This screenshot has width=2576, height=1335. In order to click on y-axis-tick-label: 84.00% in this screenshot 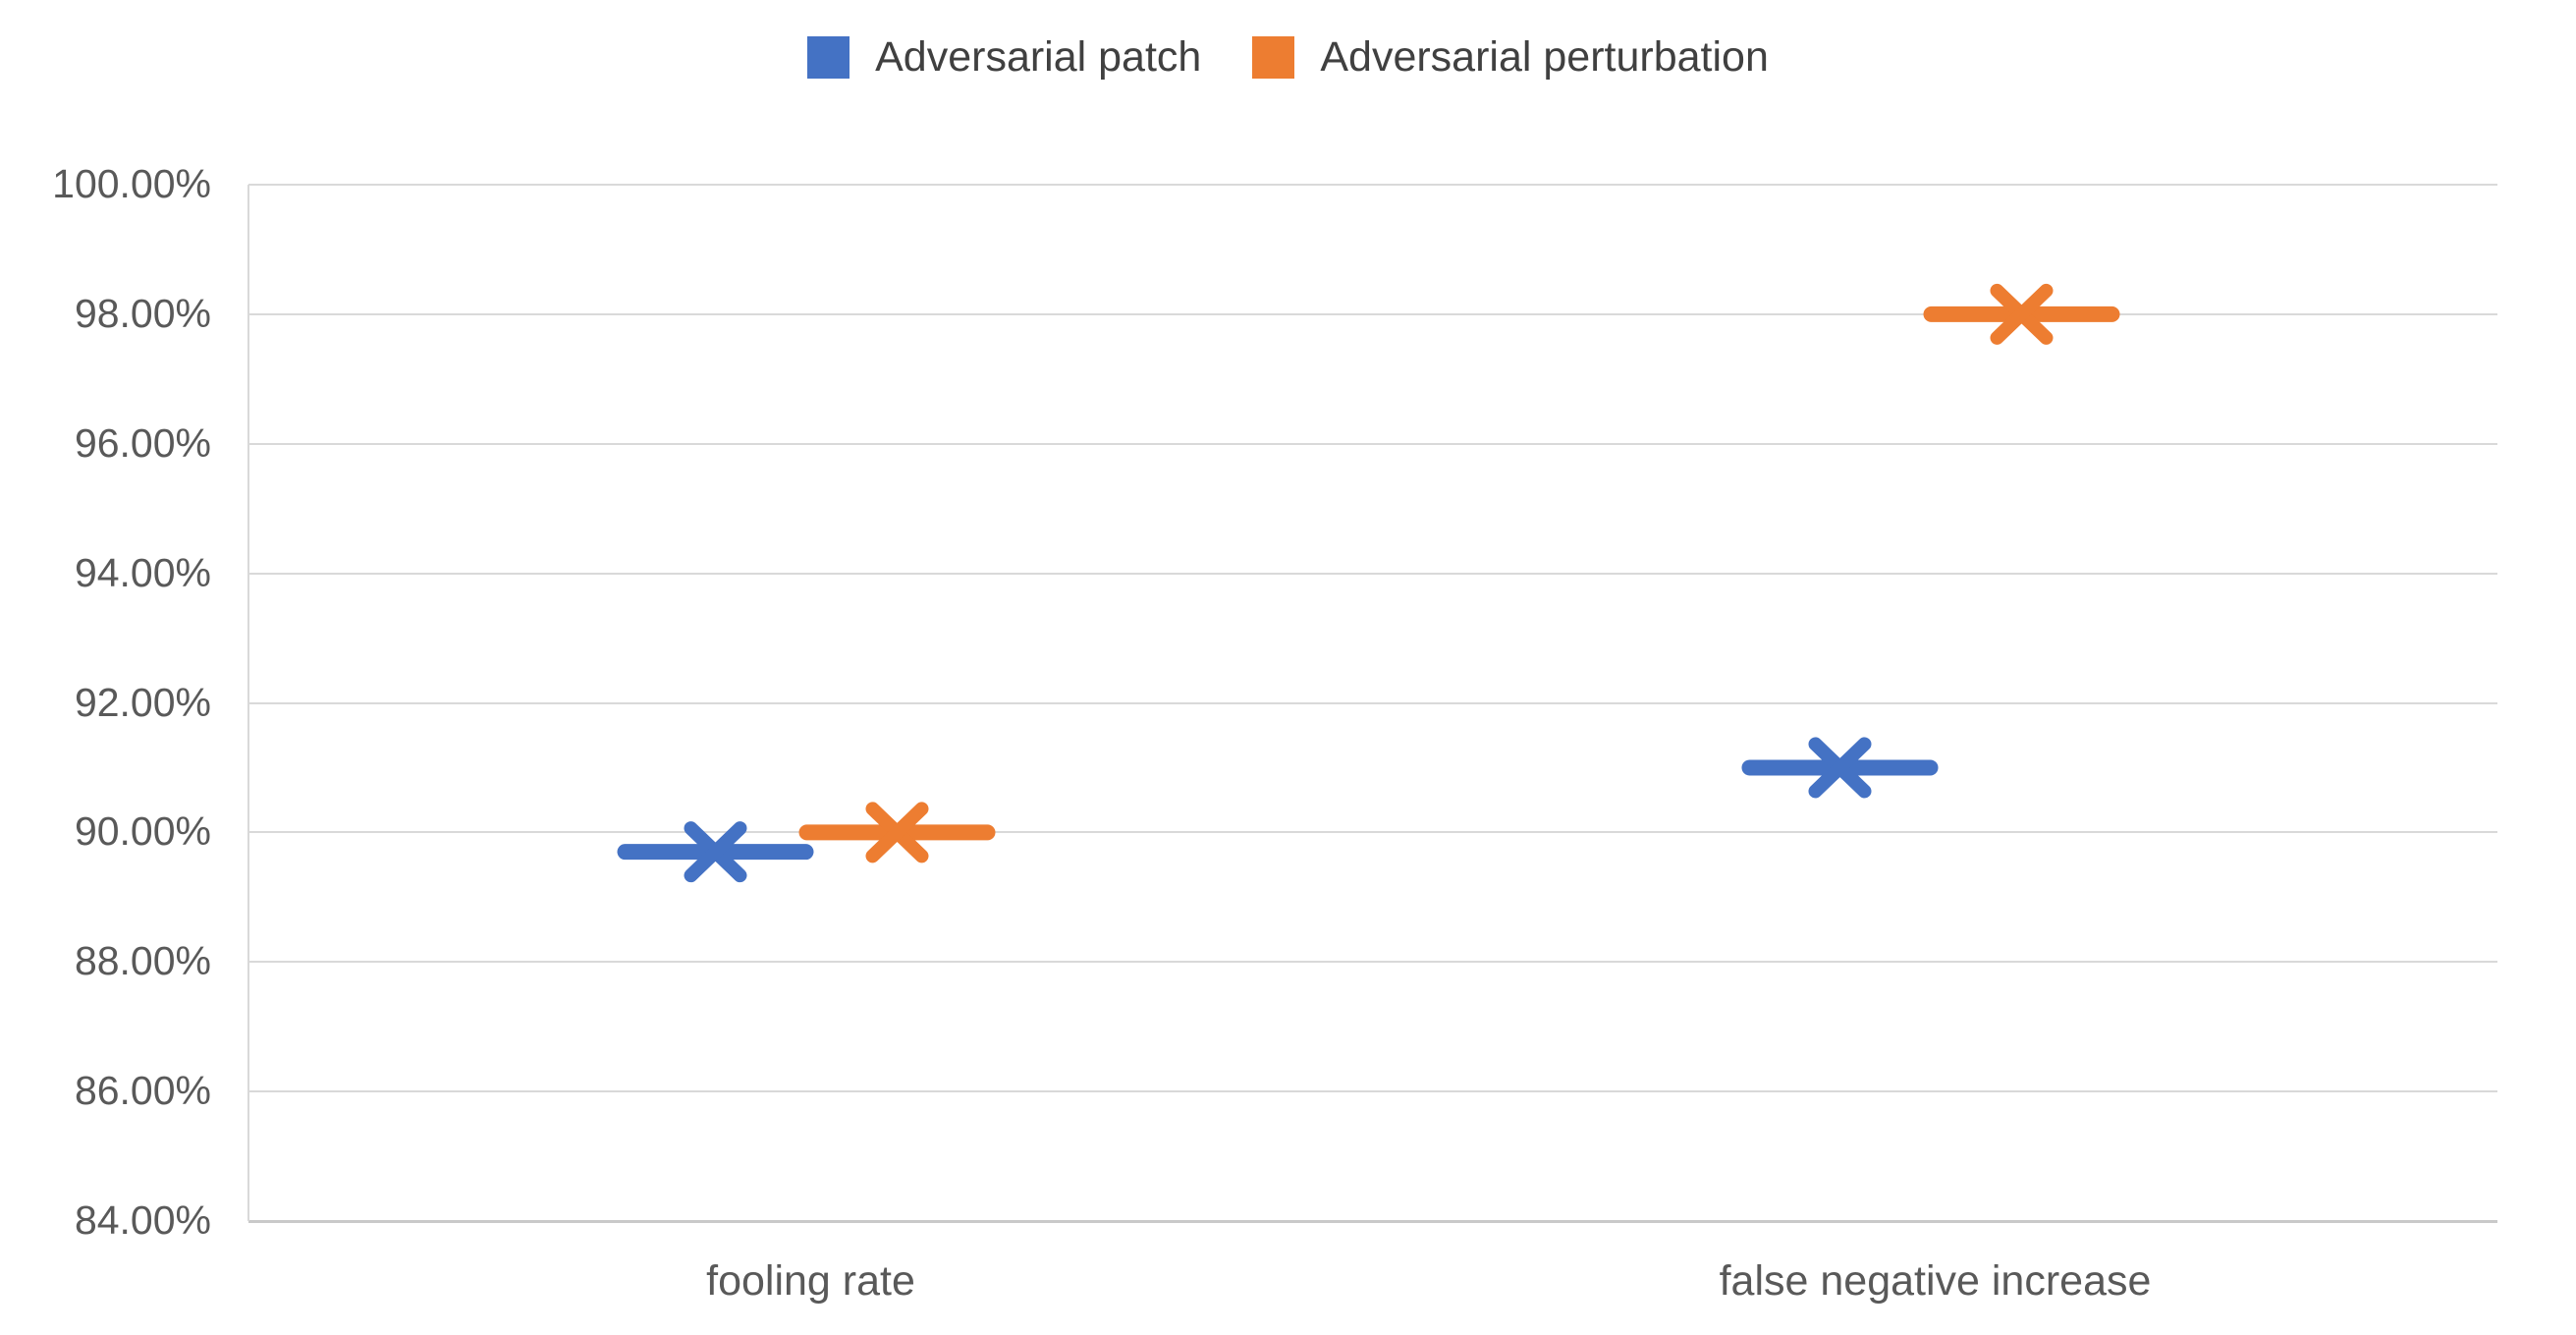, I will do `click(143, 1220)`.